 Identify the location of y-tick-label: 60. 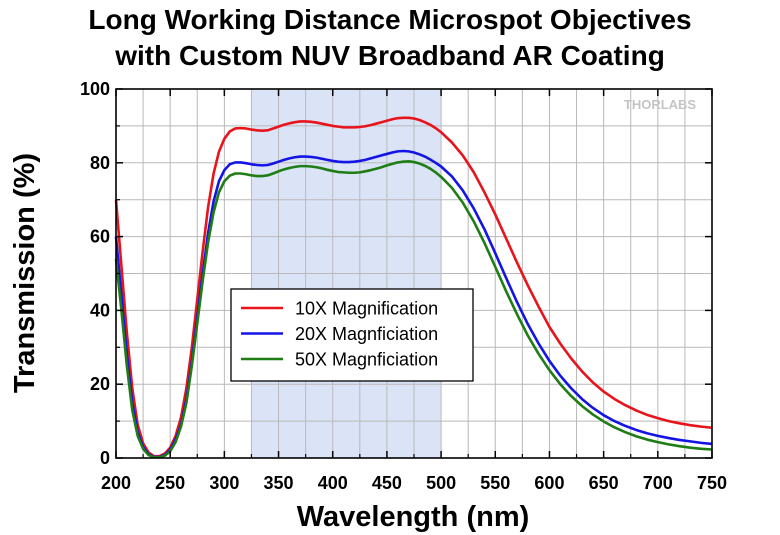
(100, 237).